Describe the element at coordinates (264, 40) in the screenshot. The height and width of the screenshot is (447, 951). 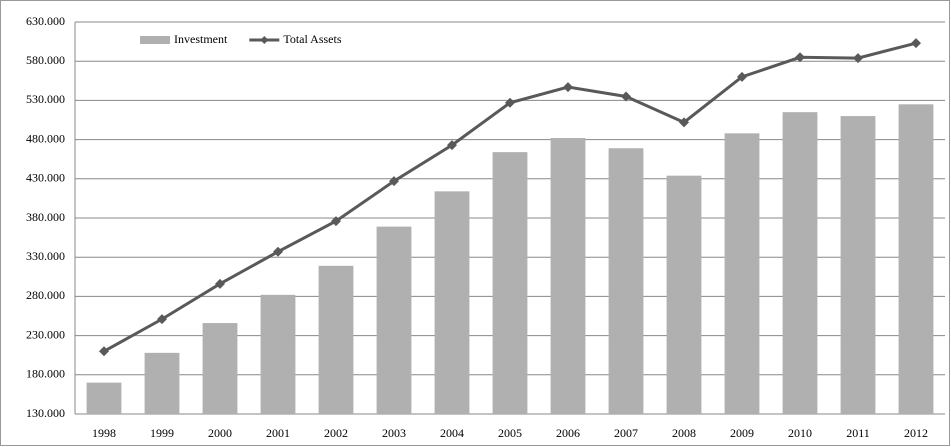
I see `legend-marker` at that location.